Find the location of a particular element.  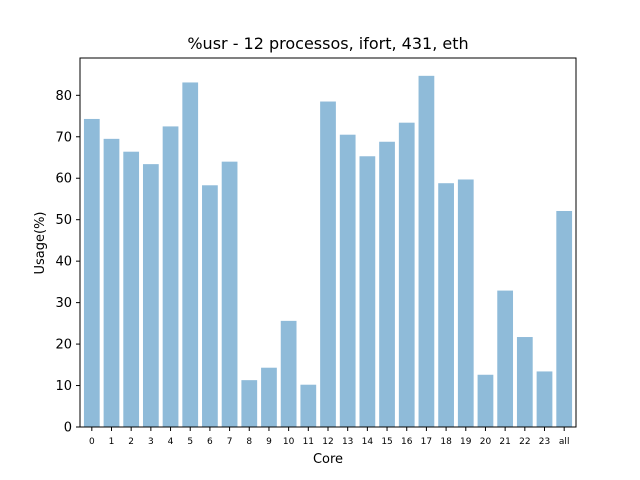

x-tick-label-7: 7 is located at coordinates (230, 442).